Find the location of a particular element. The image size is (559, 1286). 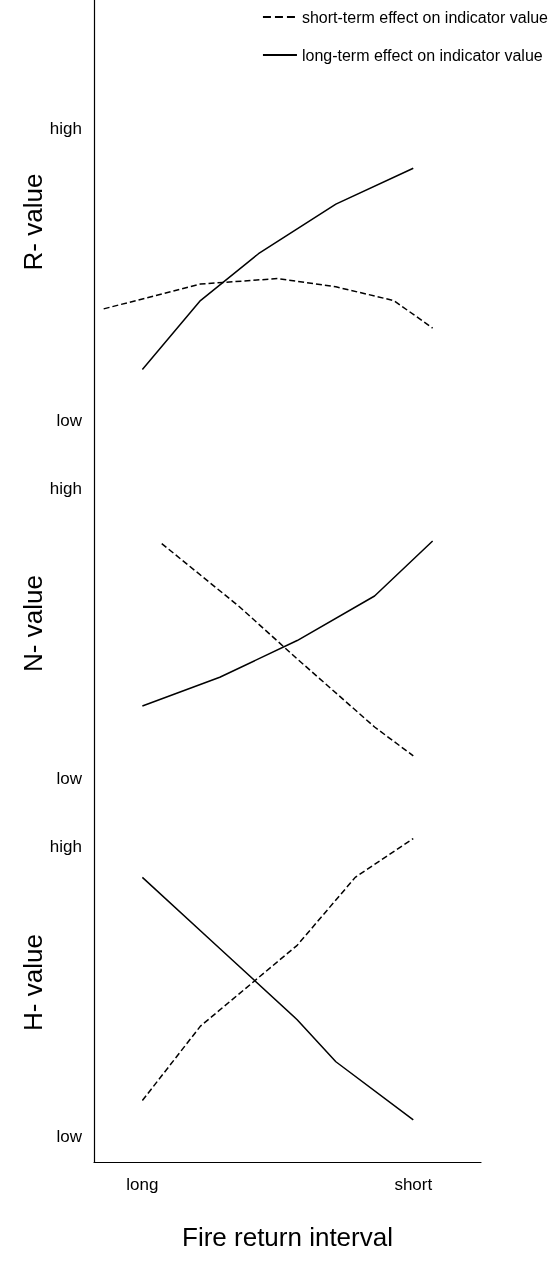

y-axis-title: R- value is located at coordinates (33, 222).